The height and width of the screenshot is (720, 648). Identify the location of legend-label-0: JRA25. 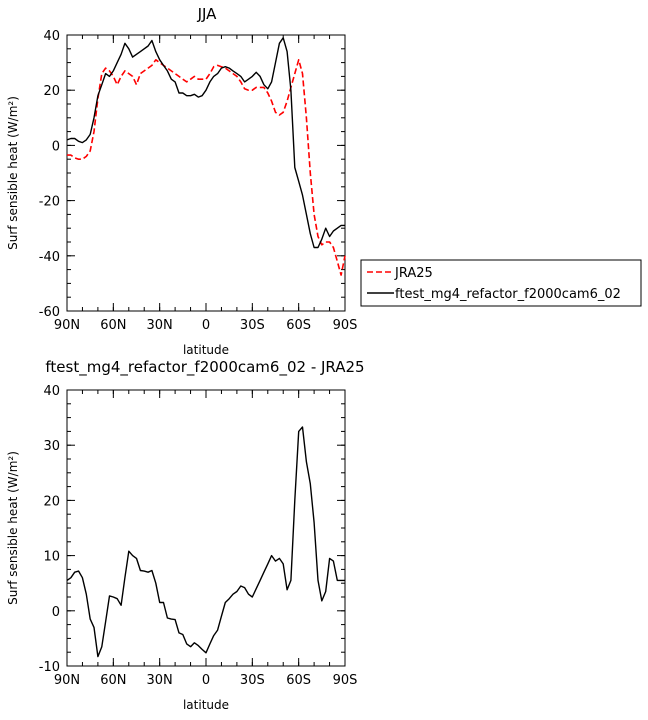
(413, 273).